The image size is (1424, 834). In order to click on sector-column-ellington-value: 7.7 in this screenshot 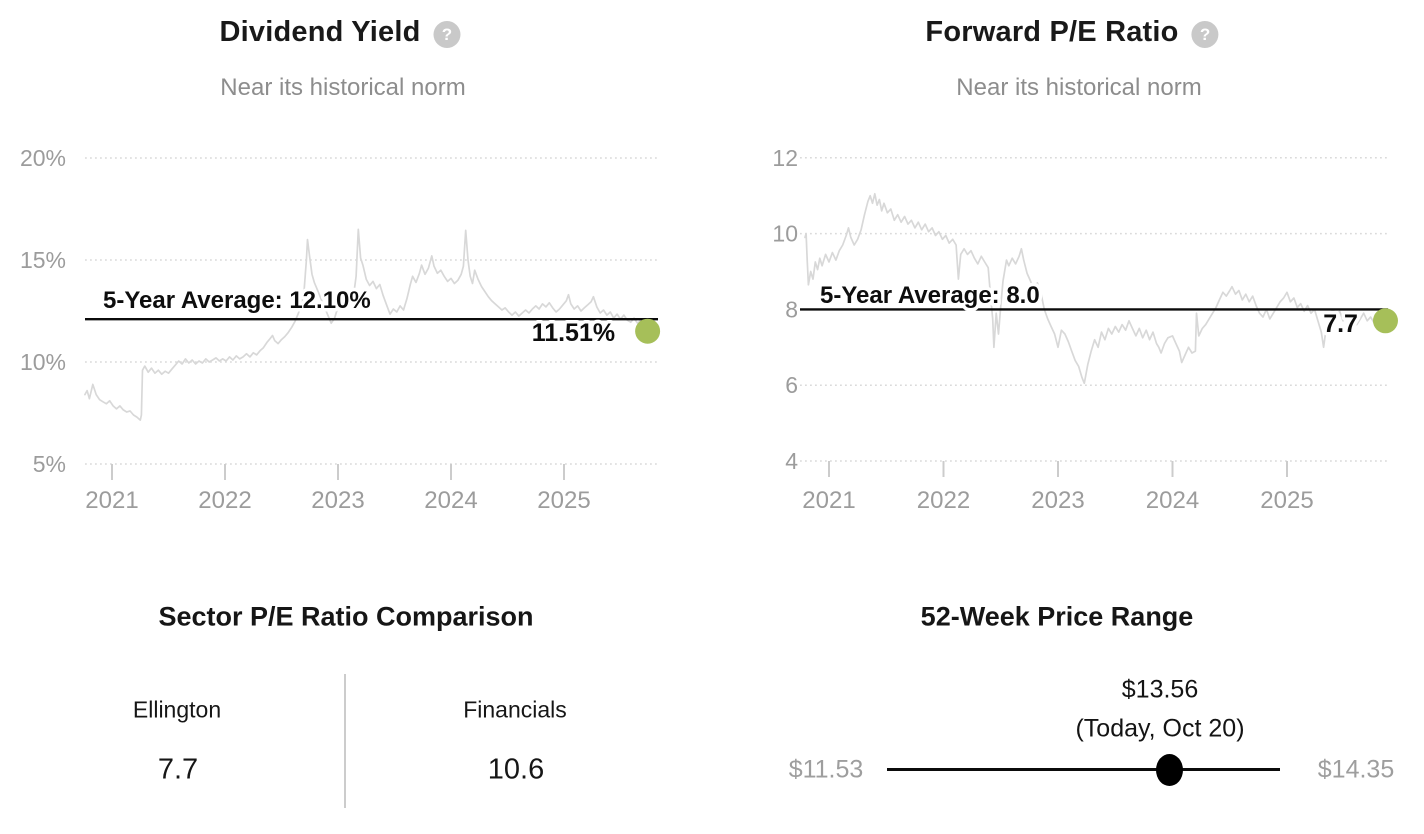, I will do `click(178, 769)`.